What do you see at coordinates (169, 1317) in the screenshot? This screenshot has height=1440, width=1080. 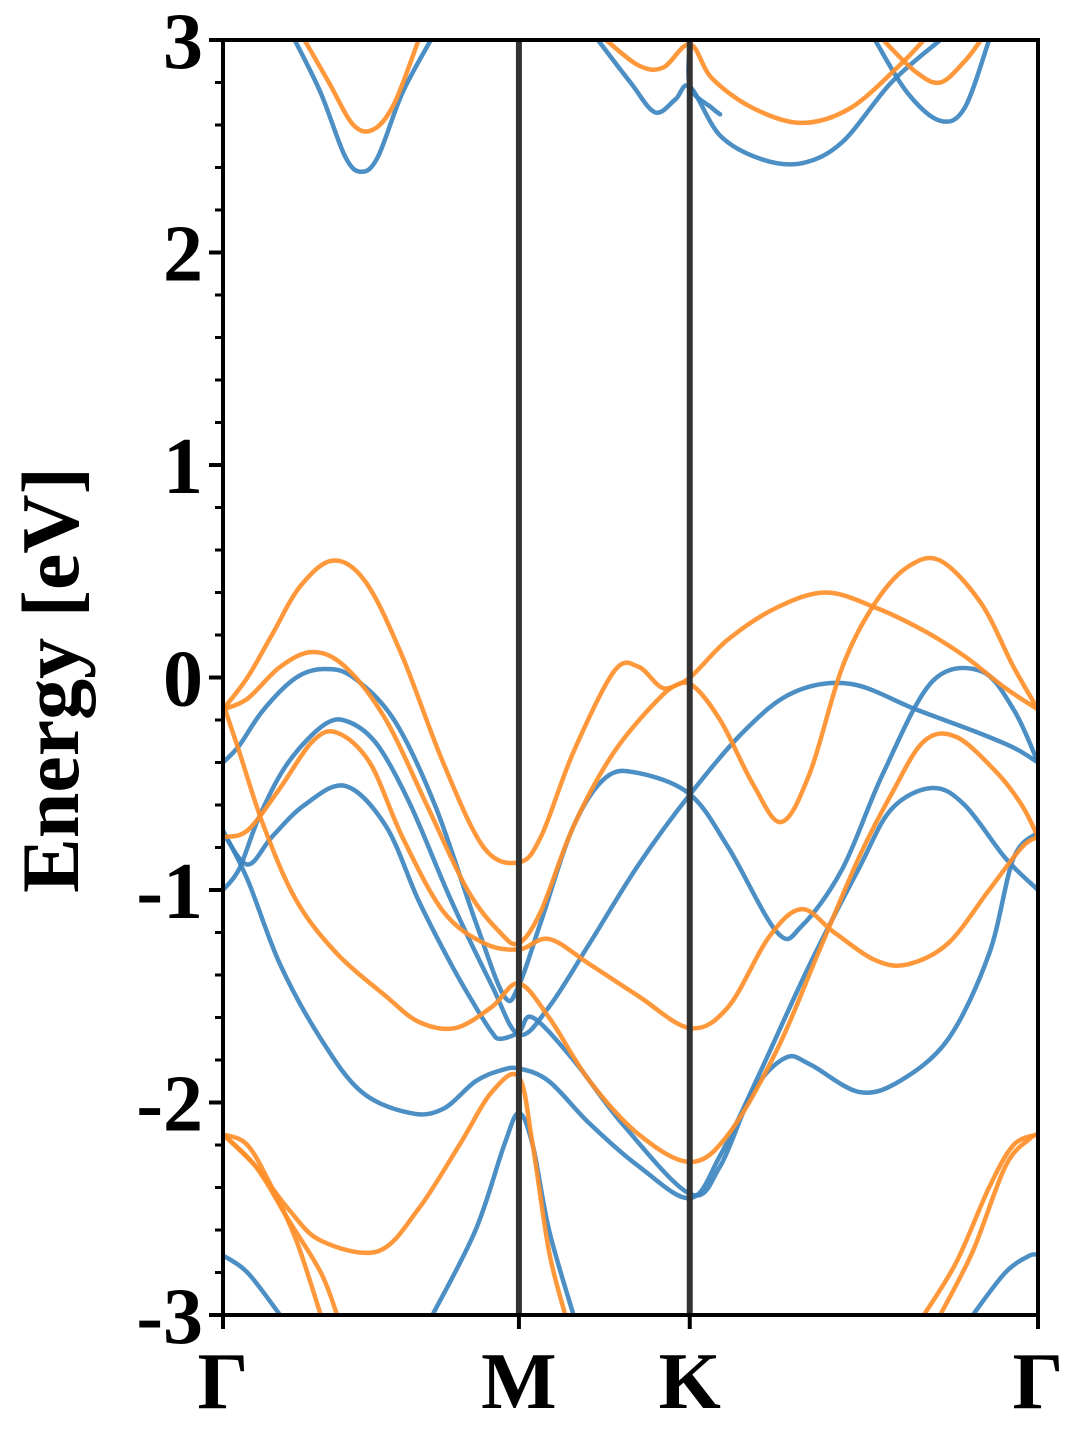 I see `y-tick-label-0: -3` at bounding box center [169, 1317].